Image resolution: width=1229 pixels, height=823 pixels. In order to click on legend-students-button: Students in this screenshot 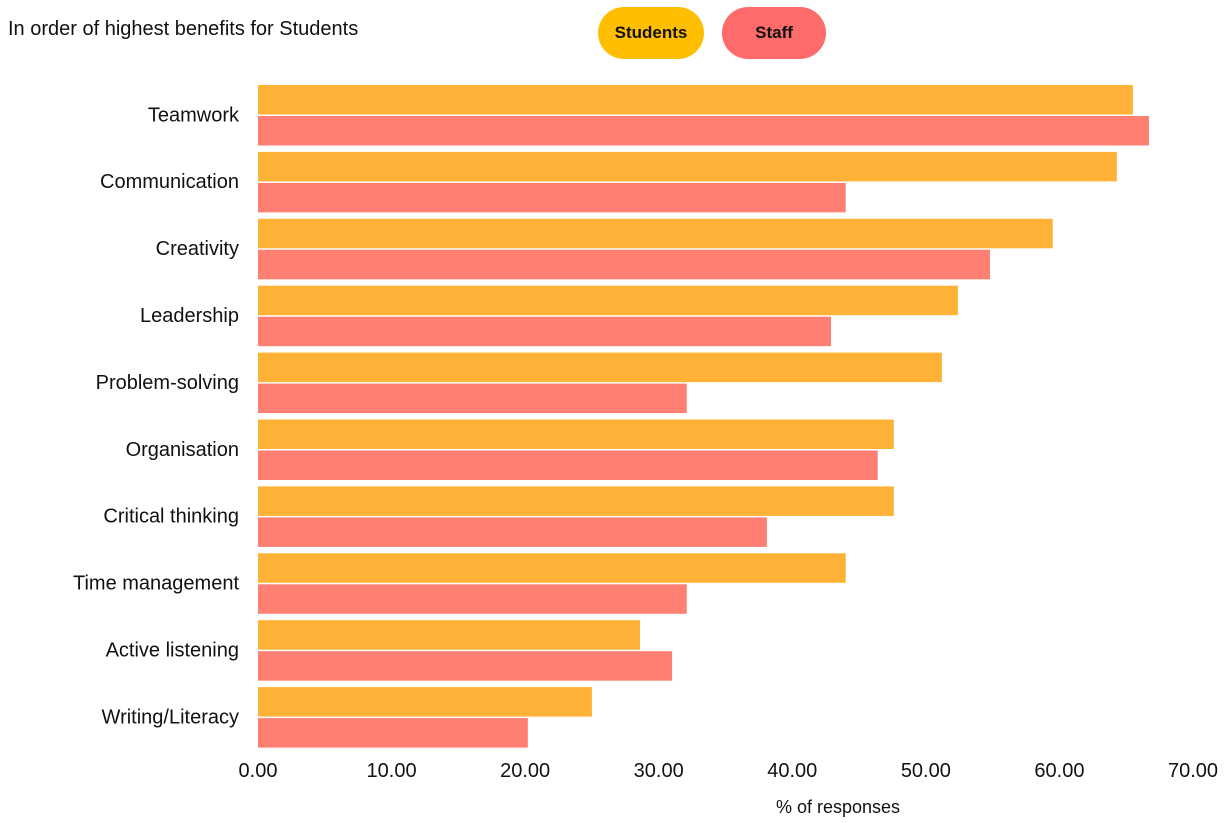, I will do `click(651, 33)`.